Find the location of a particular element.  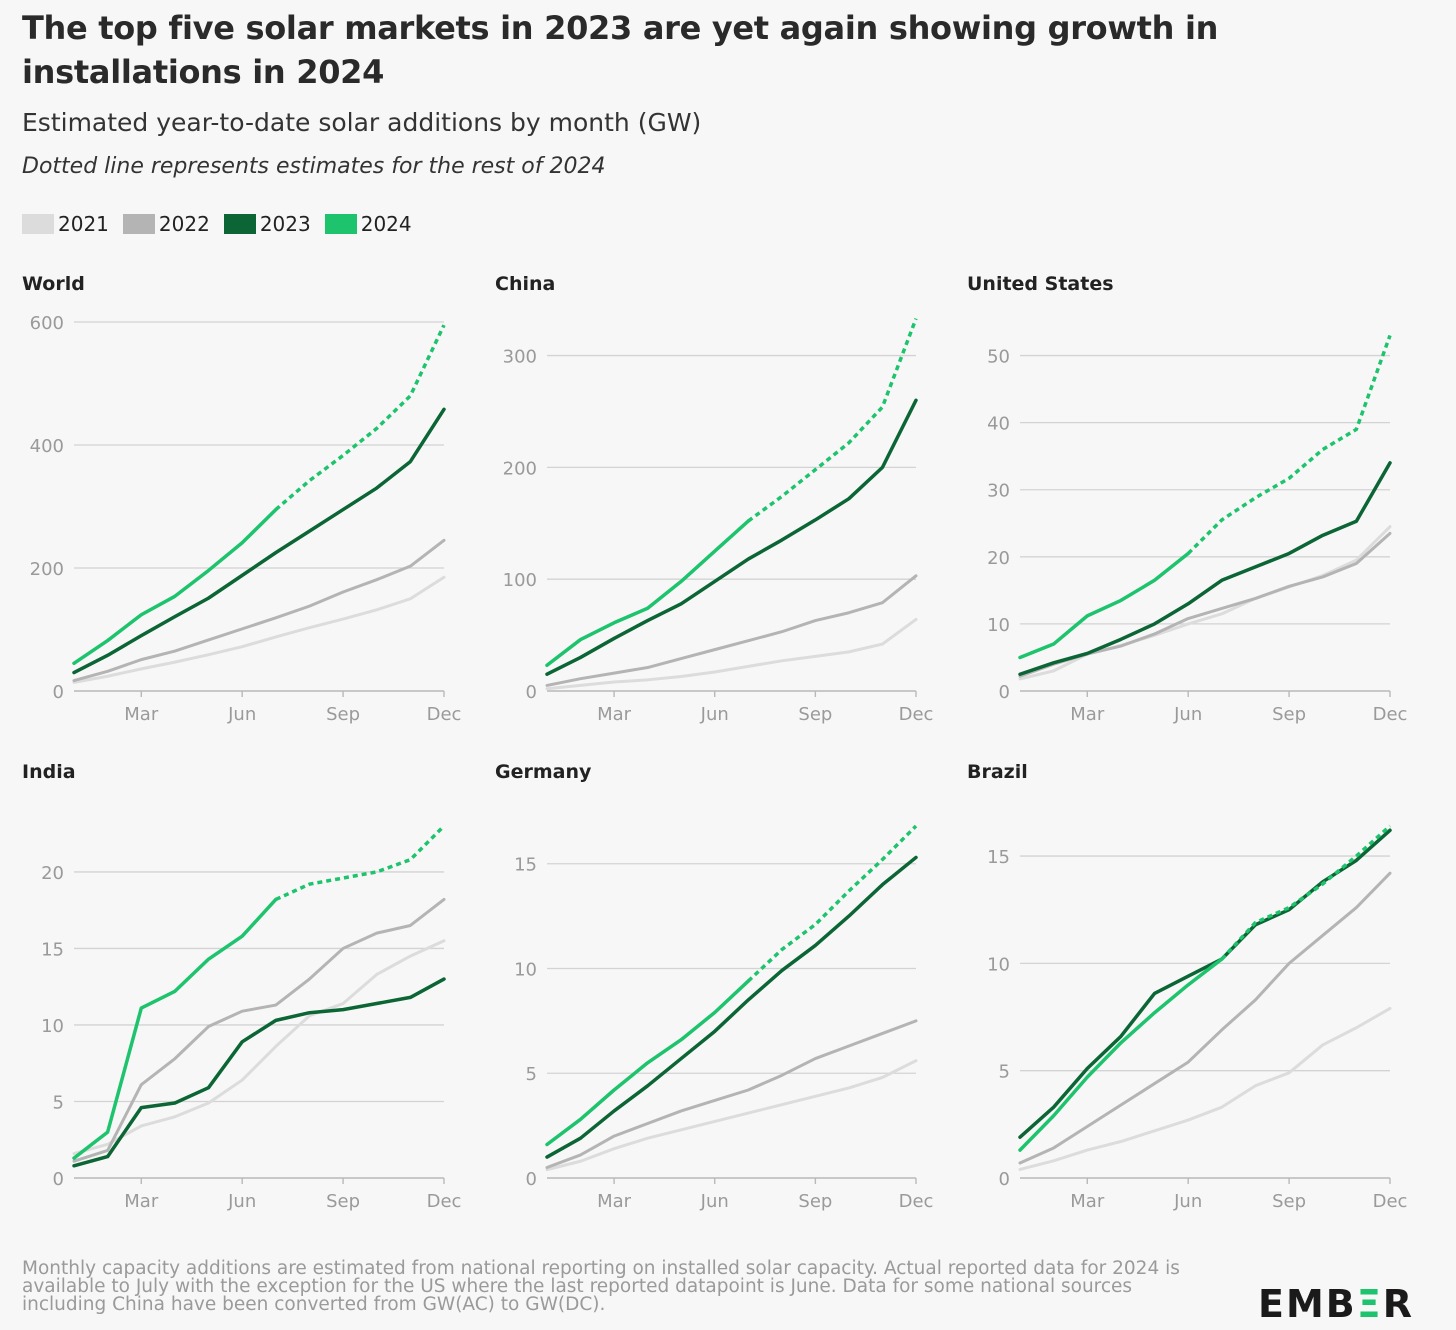

legend-label: 2022 is located at coordinates (184, 224).